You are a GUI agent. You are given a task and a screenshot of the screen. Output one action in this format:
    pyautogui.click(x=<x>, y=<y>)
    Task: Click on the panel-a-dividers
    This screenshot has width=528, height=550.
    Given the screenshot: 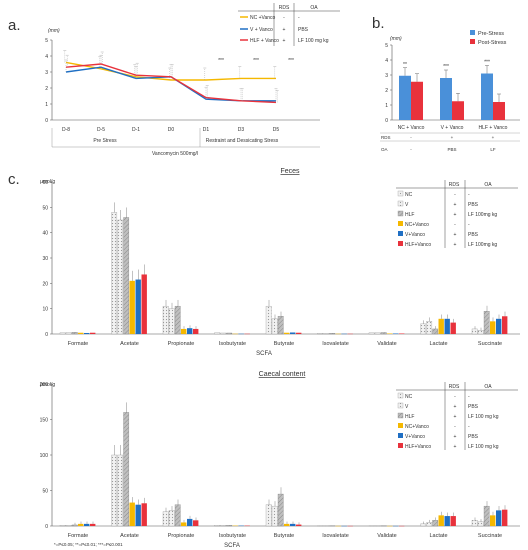 What is the action you would take?
    pyautogui.click(x=185, y=138)
    